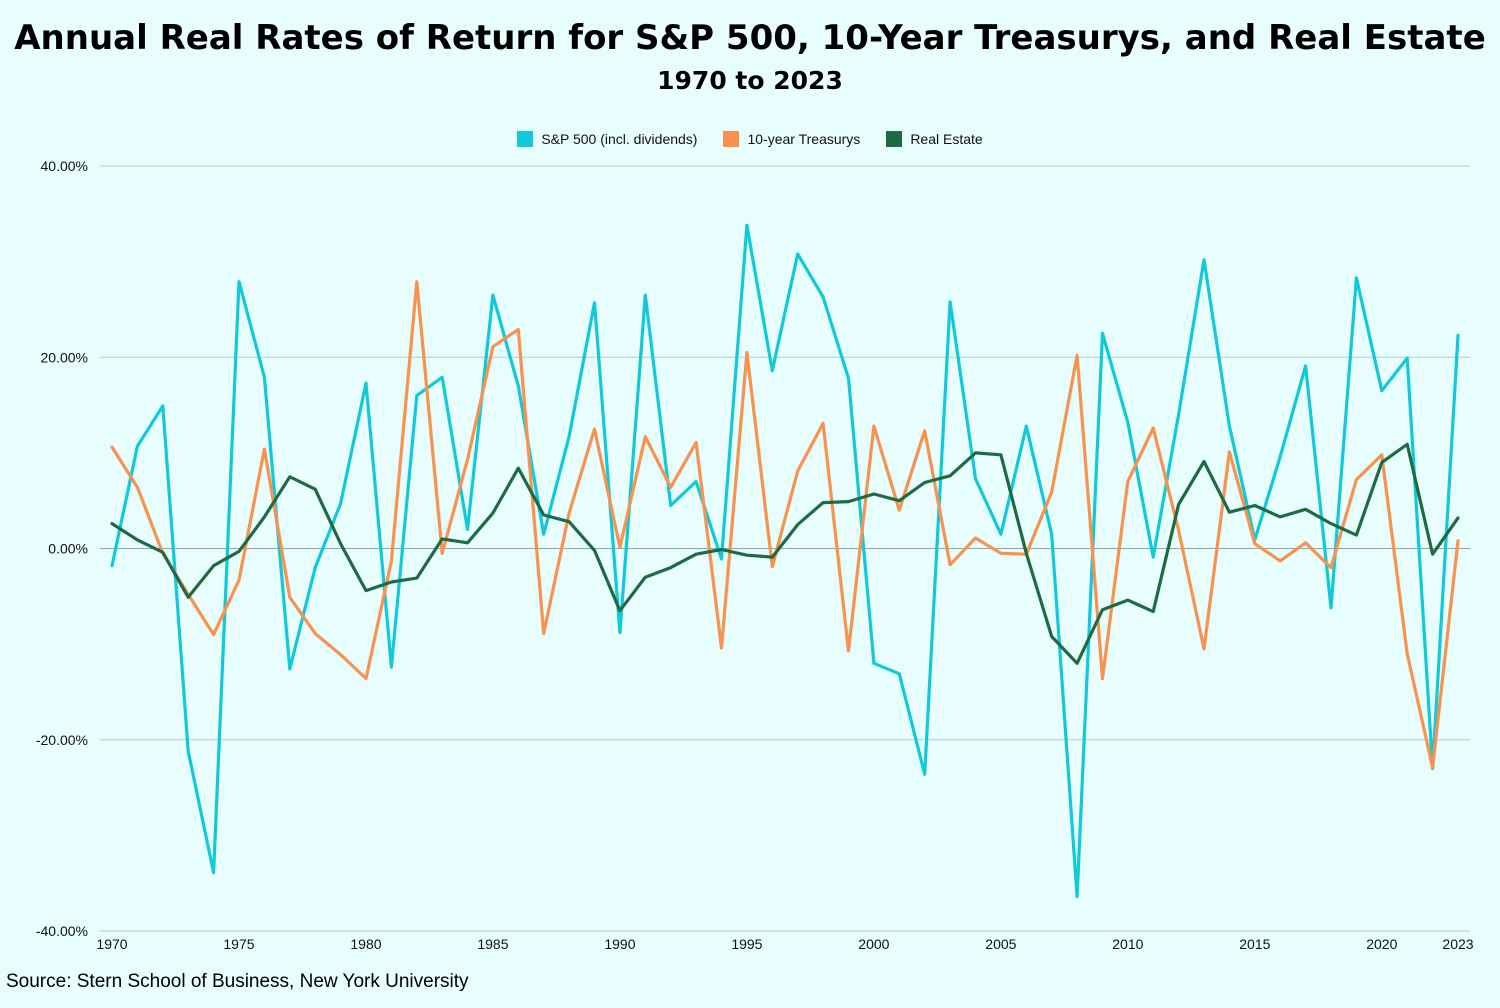 This screenshot has width=1500, height=1008. I want to click on legend-swatch-real-estate, so click(894, 139).